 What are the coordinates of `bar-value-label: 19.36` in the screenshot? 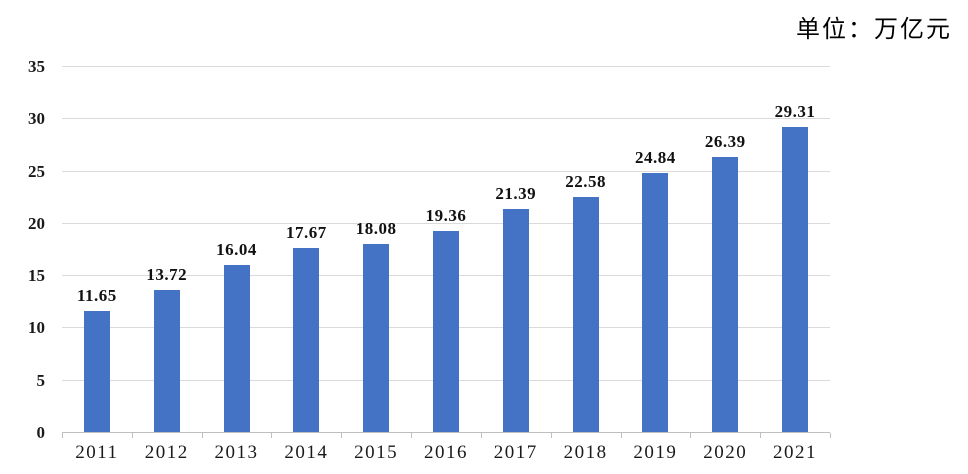 It's located at (446, 215).